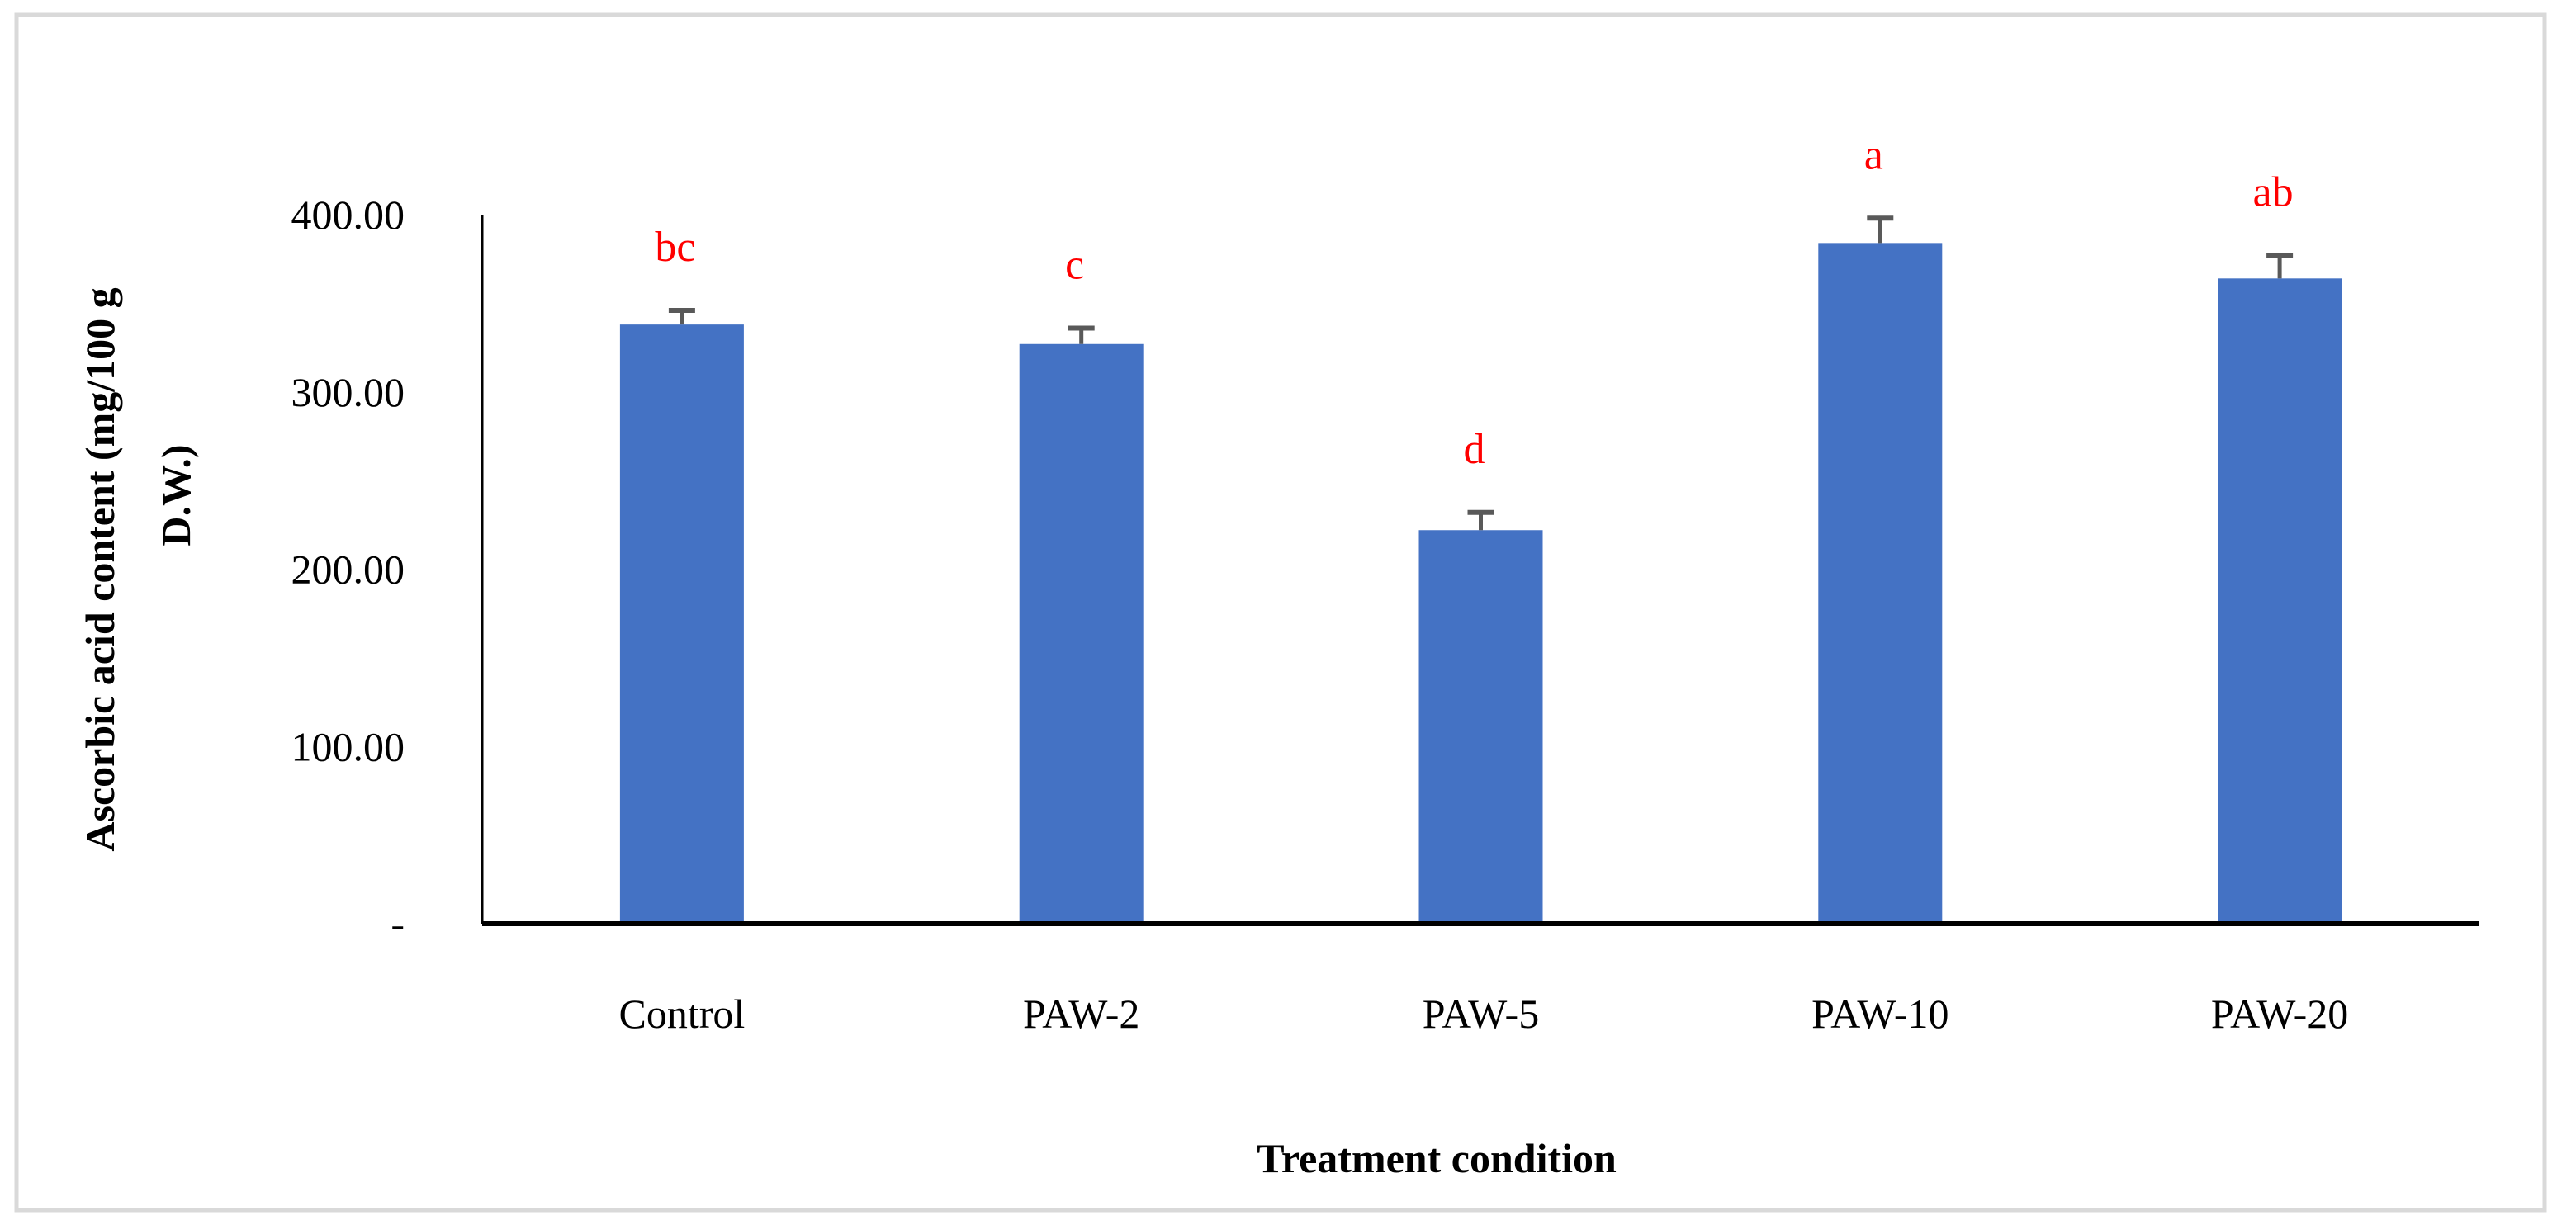 The height and width of the screenshot is (1225, 2576). I want to click on y-tick-label: 100.00, so click(348, 746).